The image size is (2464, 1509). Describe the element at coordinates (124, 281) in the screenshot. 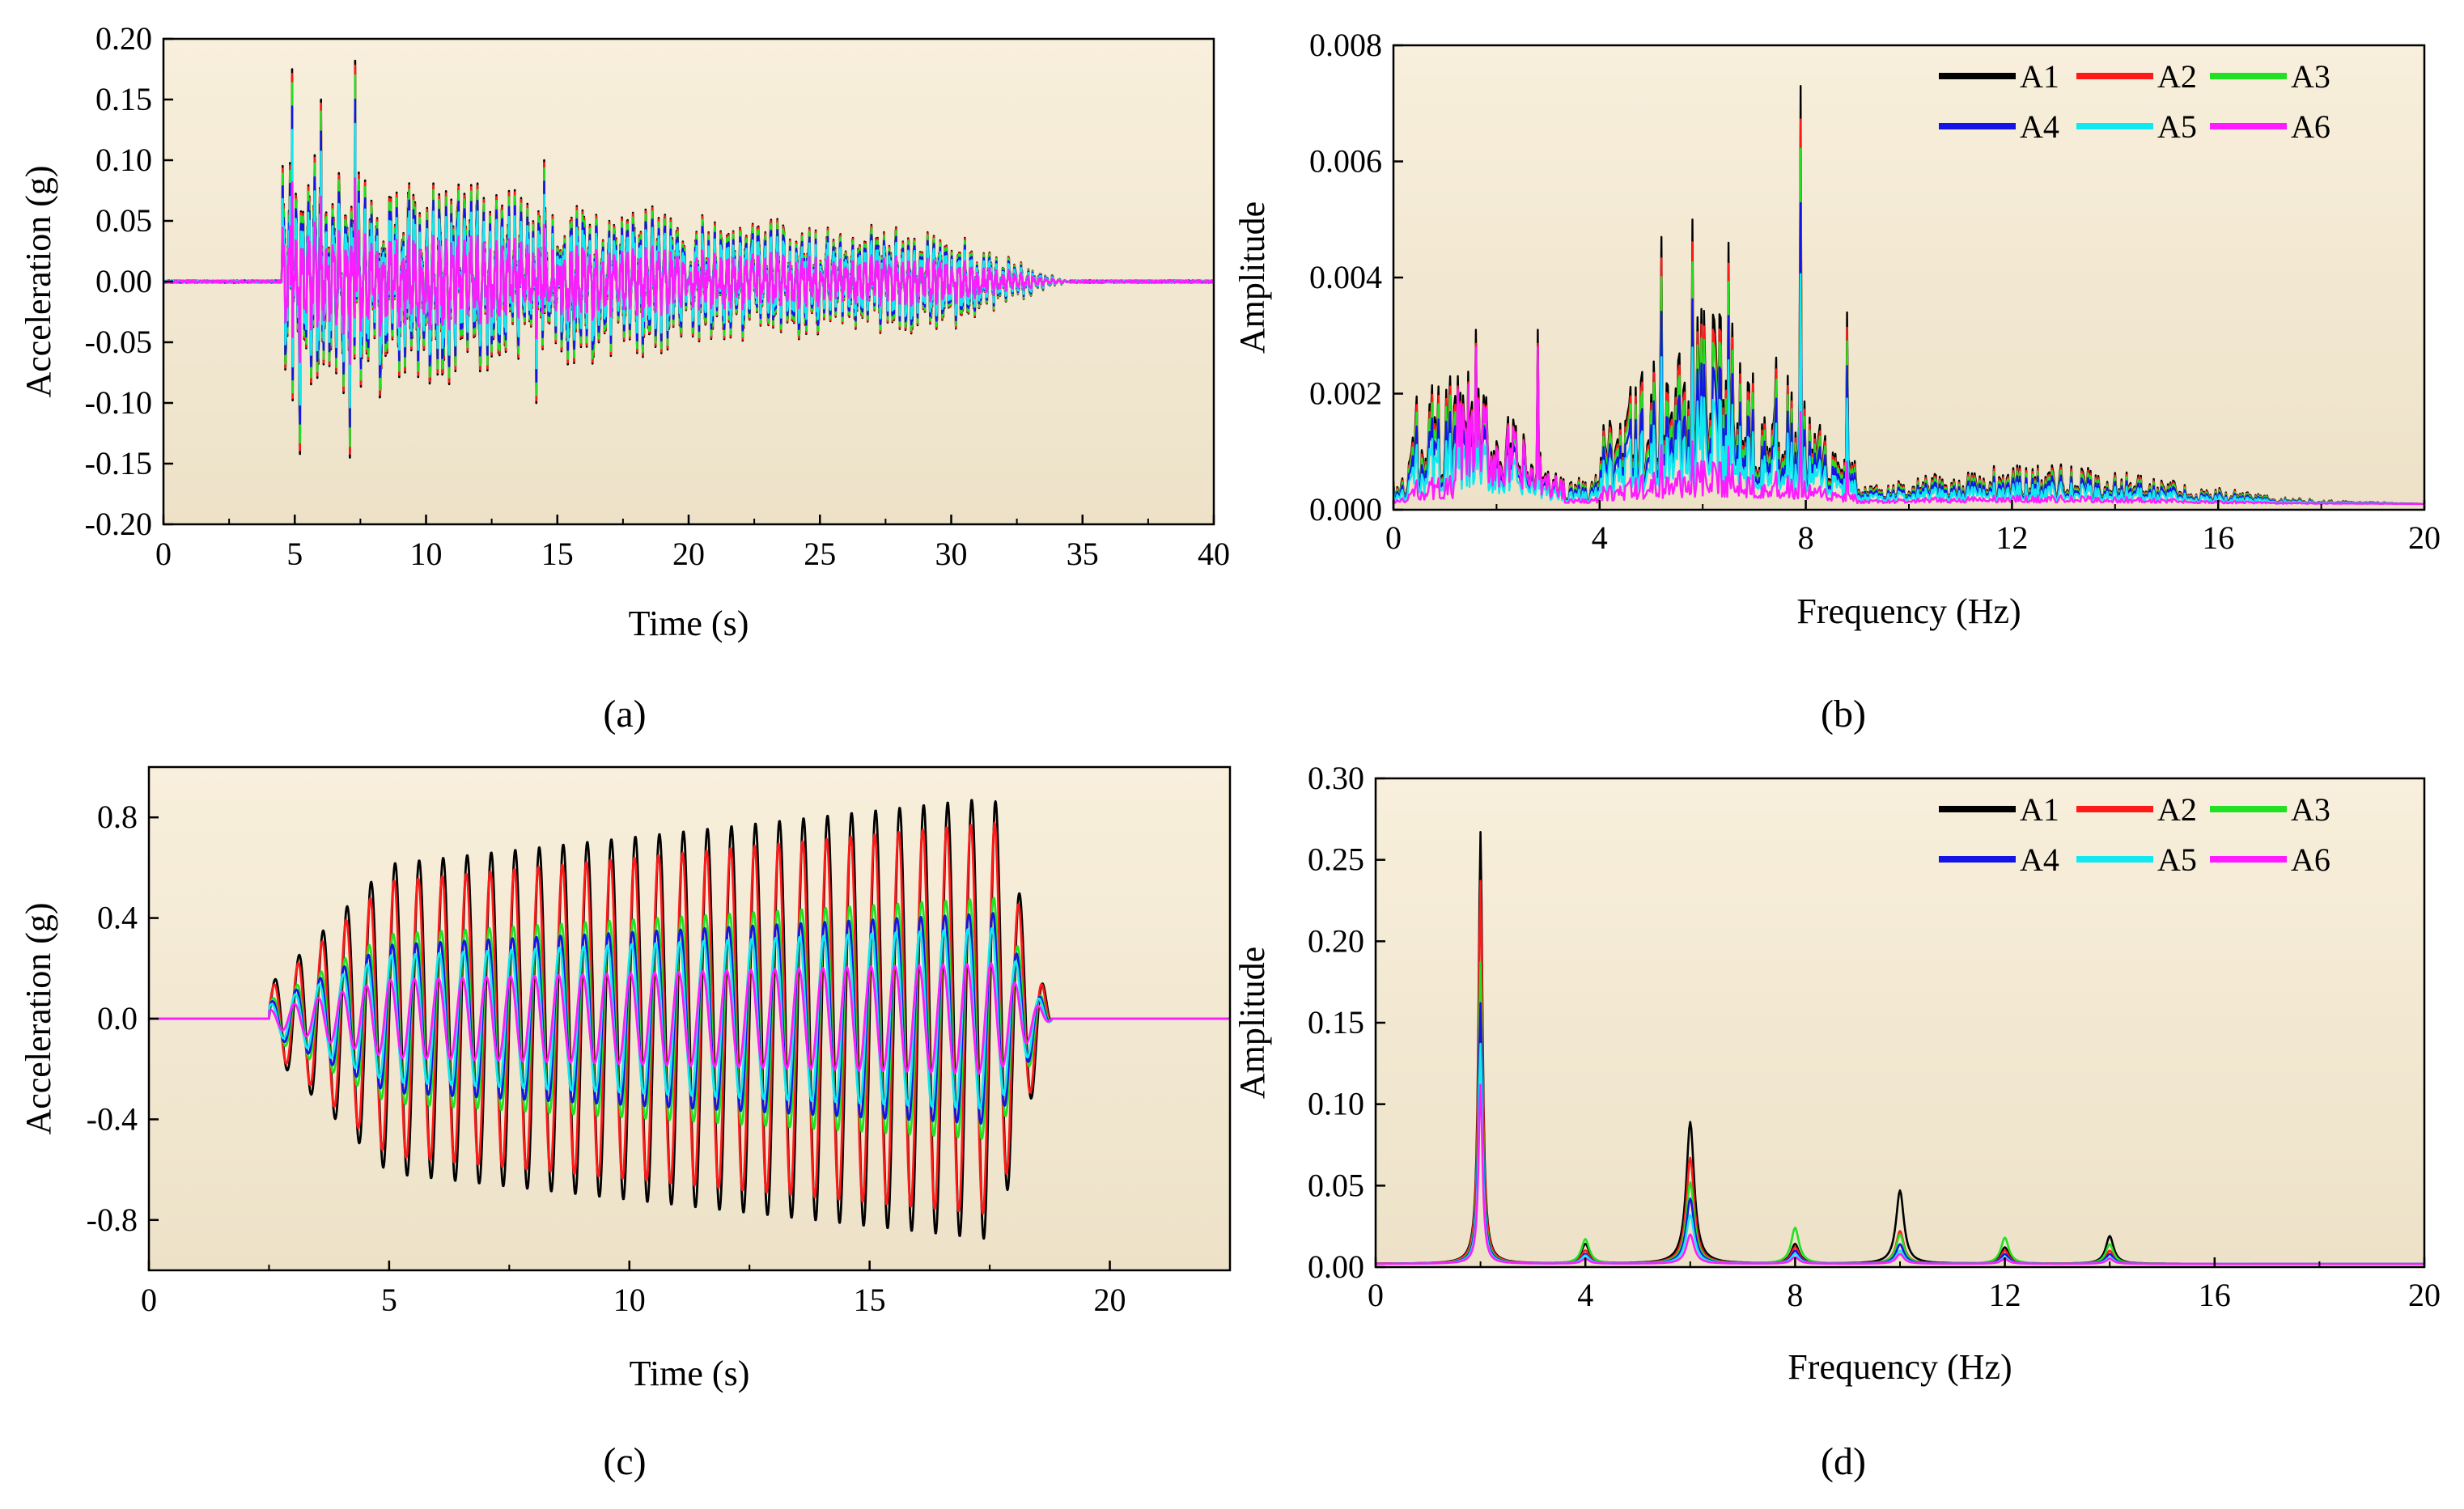

I see `y-tick-label-a: 0.00` at that location.